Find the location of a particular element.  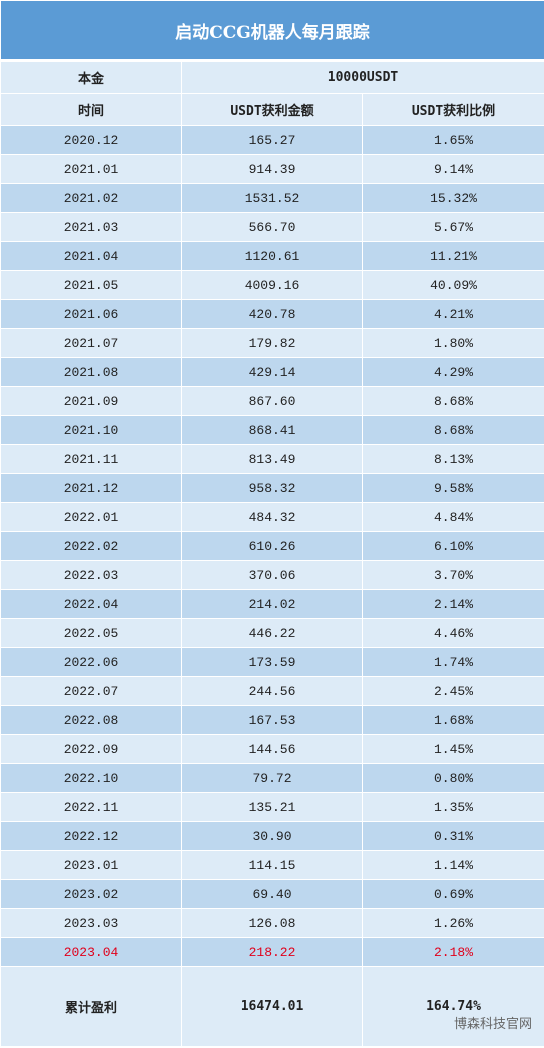

data-row: 2021.05 4009.16 40.09% is located at coordinates (272, 285).